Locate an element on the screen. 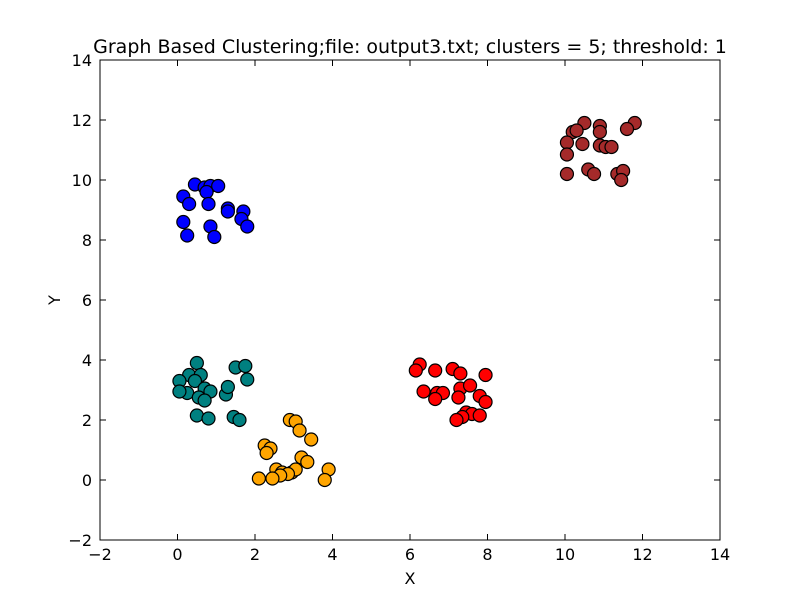 This screenshot has width=800, height=600. y-tick-label: 0 is located at coordinates (87, 480).